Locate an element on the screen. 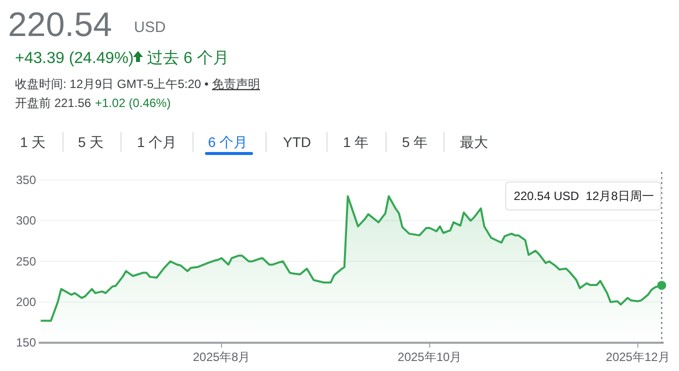  y-tick-label: 350 is located at coordinates (26, 180).